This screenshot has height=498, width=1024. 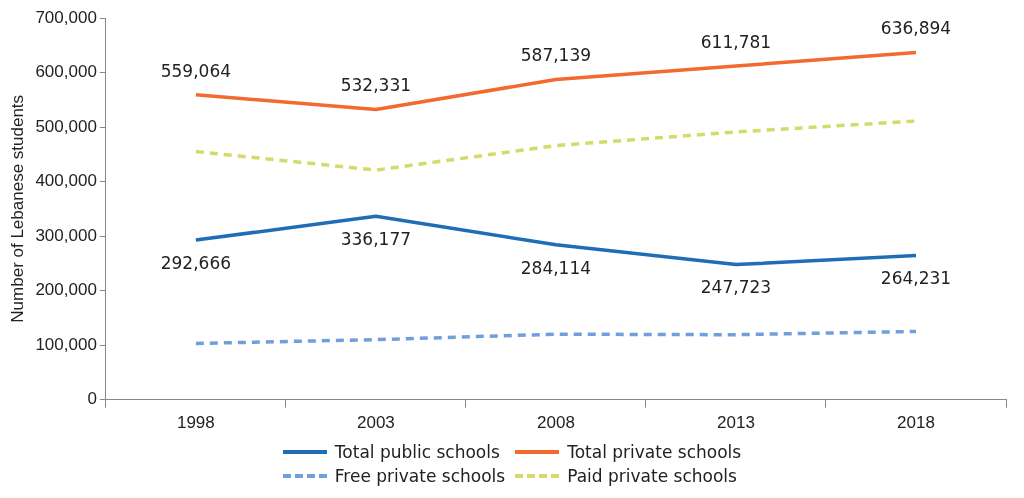 I want to click on data-label: 611,781, so click(x=736, y=42).